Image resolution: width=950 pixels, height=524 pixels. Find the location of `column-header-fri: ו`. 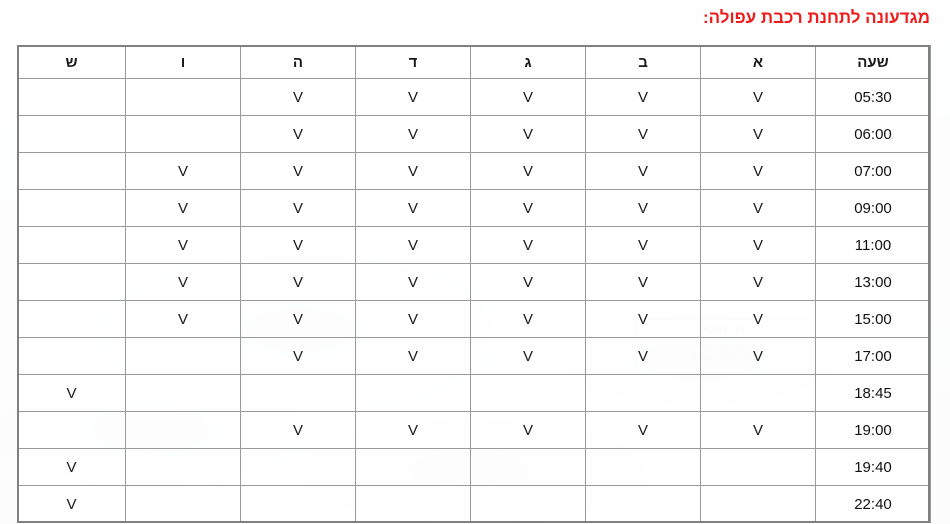

column-header-fri: ו is located at coordinates (183, 62).